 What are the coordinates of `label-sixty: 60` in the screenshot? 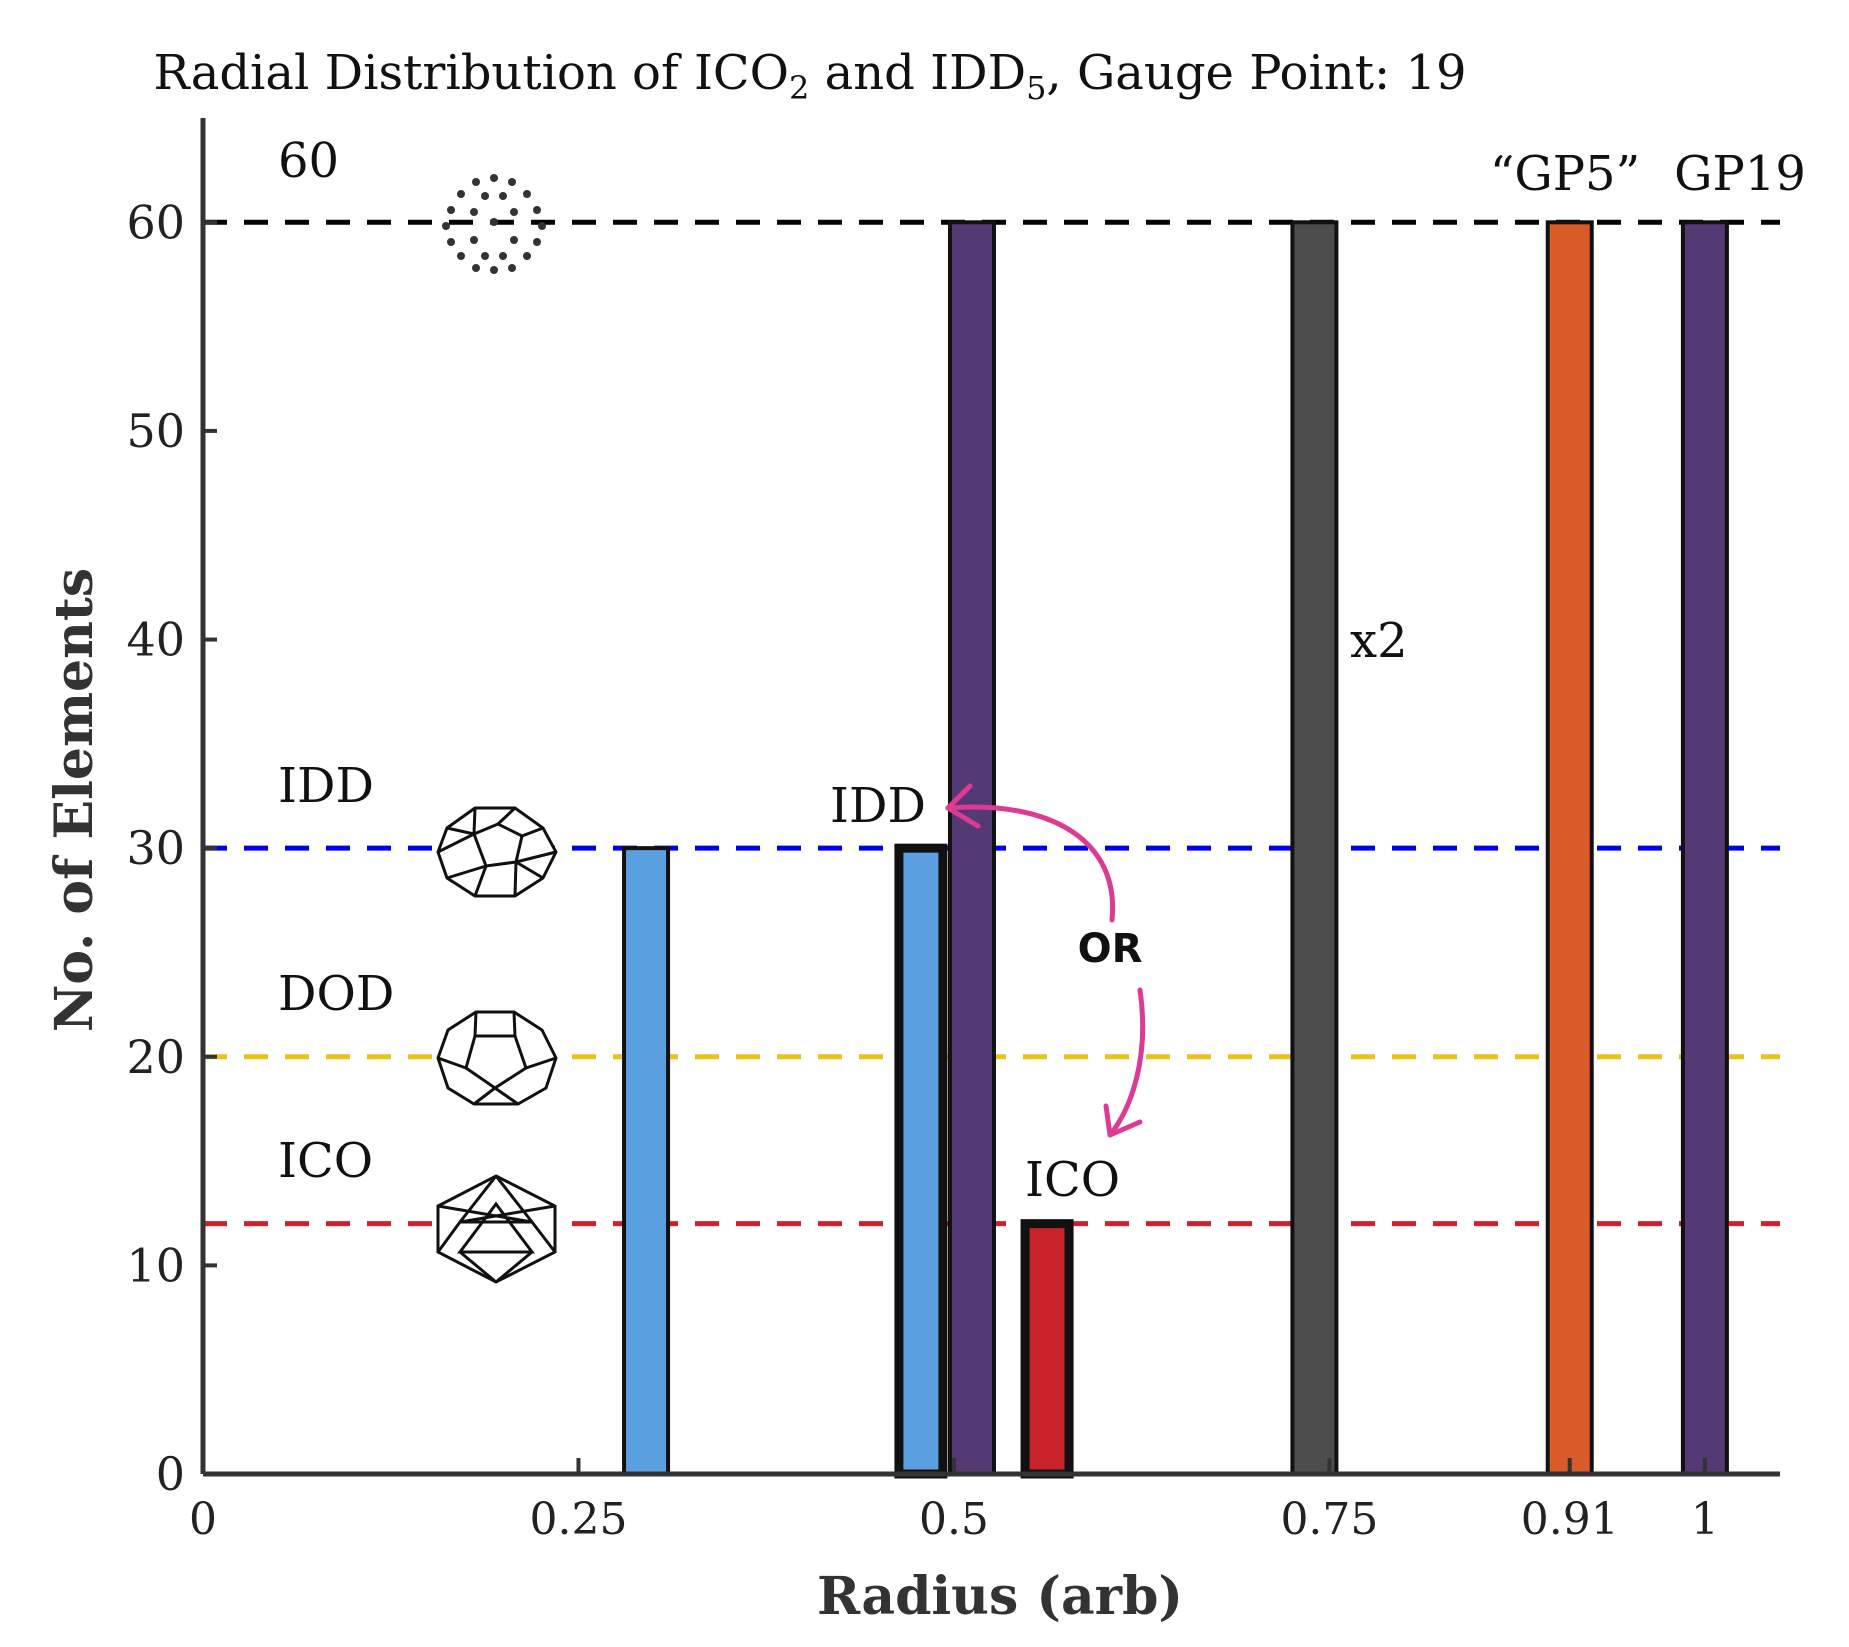 It's located at (308, 161).